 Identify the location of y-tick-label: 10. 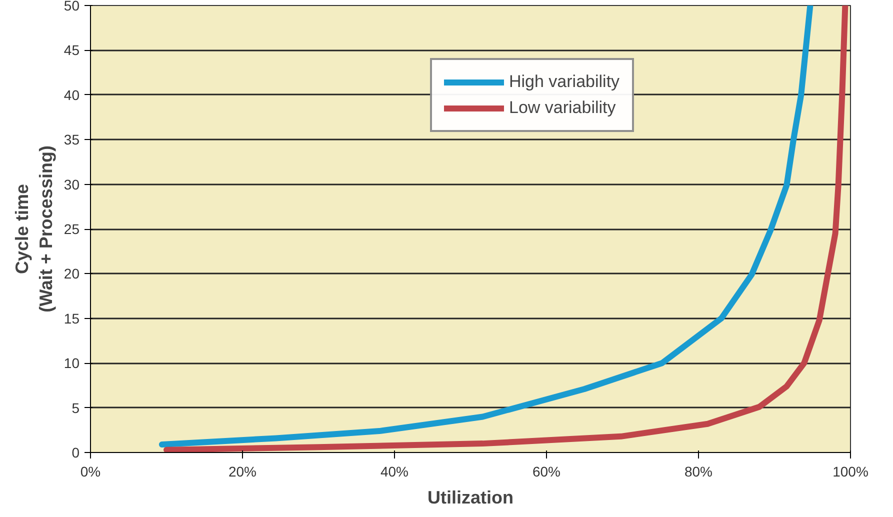
(72, 363).